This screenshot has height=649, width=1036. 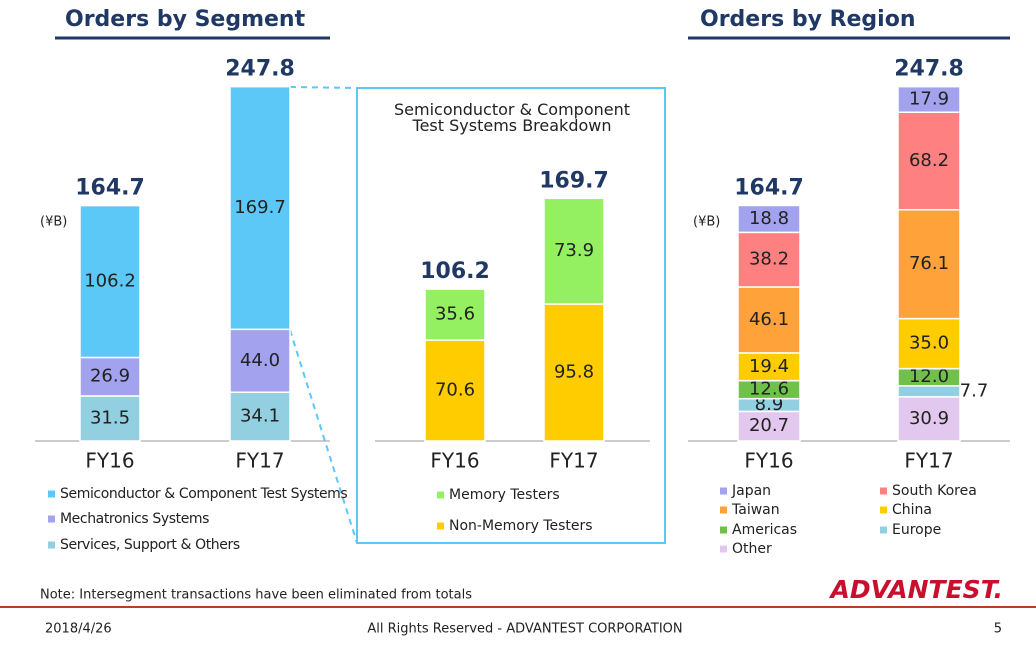 What do you see at coordinates (203, 494) in the screenshot?
I see `legend-label: Semiconductor & Component Test Systems` at bounding box center [203, 494].